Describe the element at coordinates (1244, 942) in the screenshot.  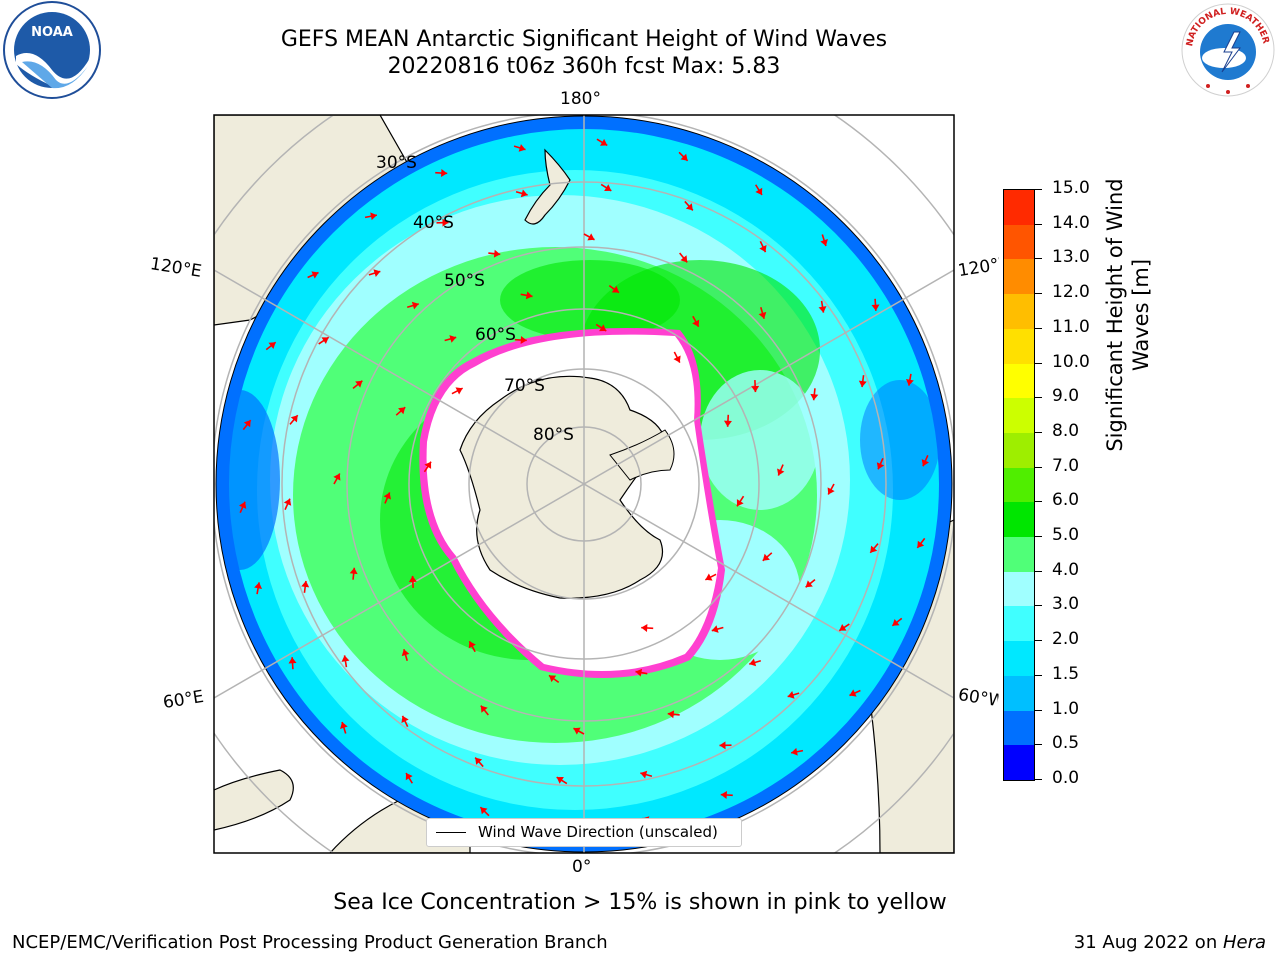
I see `footer-machine: Hera` at that location.